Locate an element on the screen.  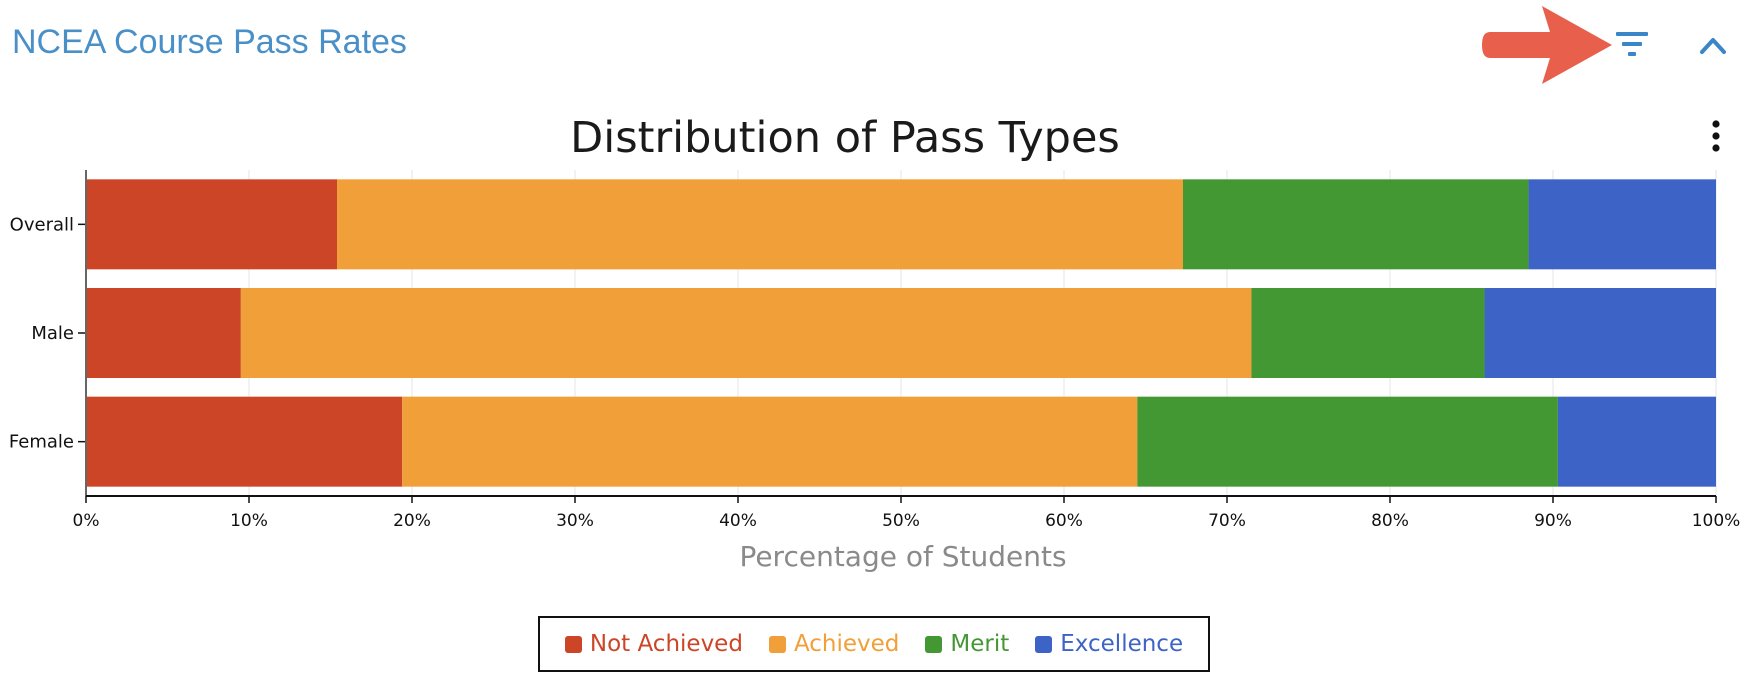
x-tick-label: 90% is located at coordinates (1553, 521).